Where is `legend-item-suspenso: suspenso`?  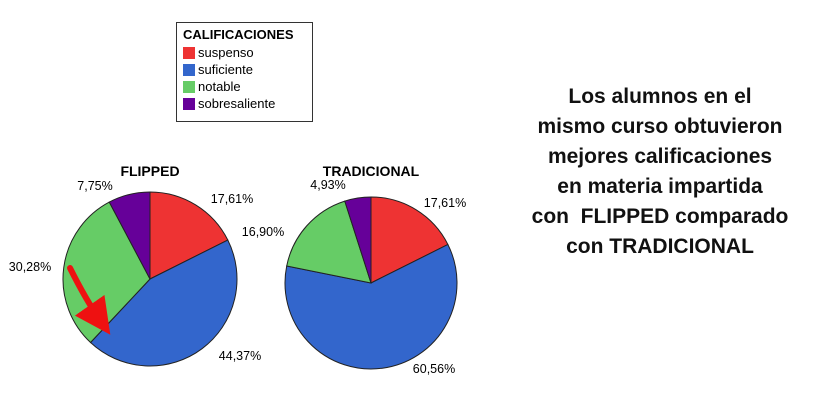
legend-item-suspenso: suspenso is located at coordinates (244, 52).